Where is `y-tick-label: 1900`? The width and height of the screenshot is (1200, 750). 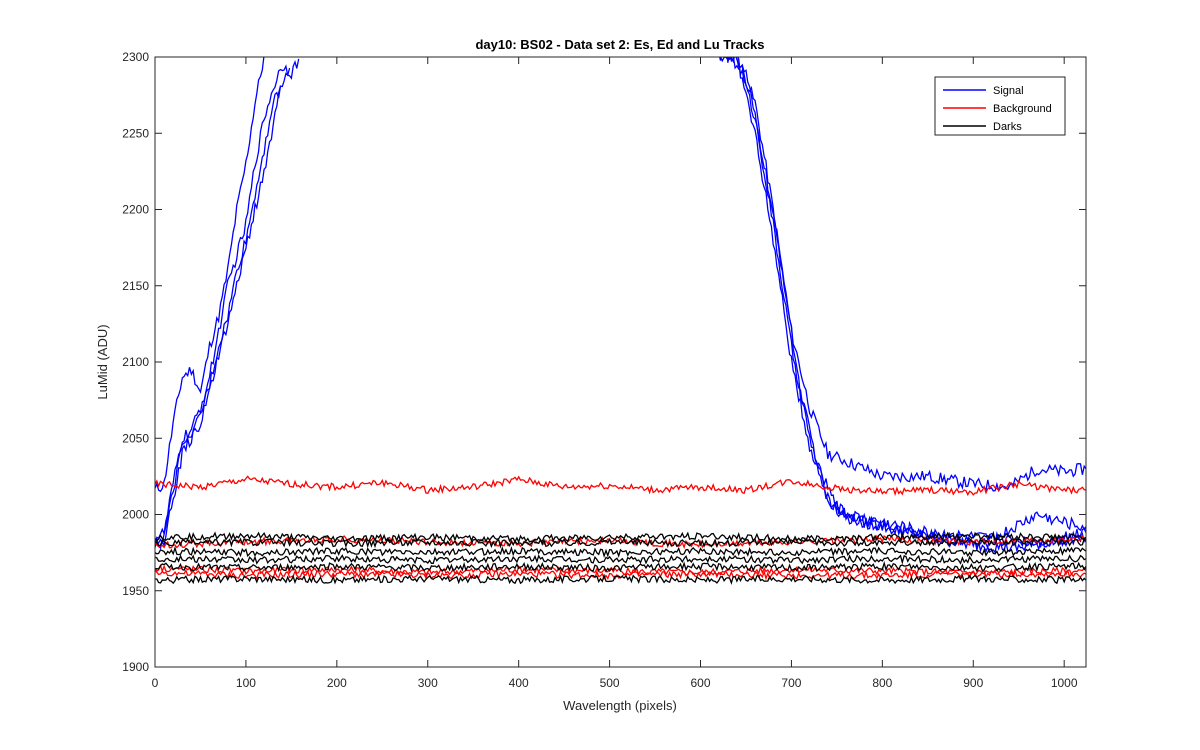
y-tick-label: 1900 is located at coordinates (135, 667).